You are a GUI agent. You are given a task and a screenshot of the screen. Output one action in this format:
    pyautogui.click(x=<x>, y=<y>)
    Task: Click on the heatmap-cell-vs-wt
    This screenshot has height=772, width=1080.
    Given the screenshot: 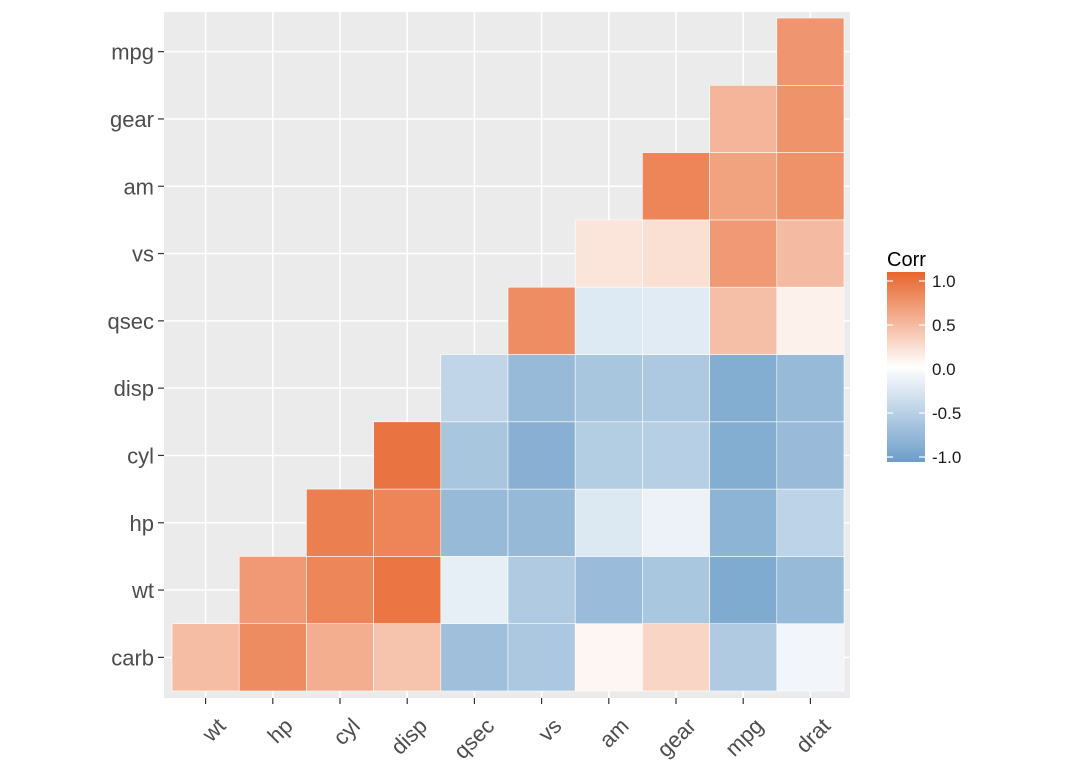 What is the action you would take?
    pyautogui.click(x=541, y=590)
    